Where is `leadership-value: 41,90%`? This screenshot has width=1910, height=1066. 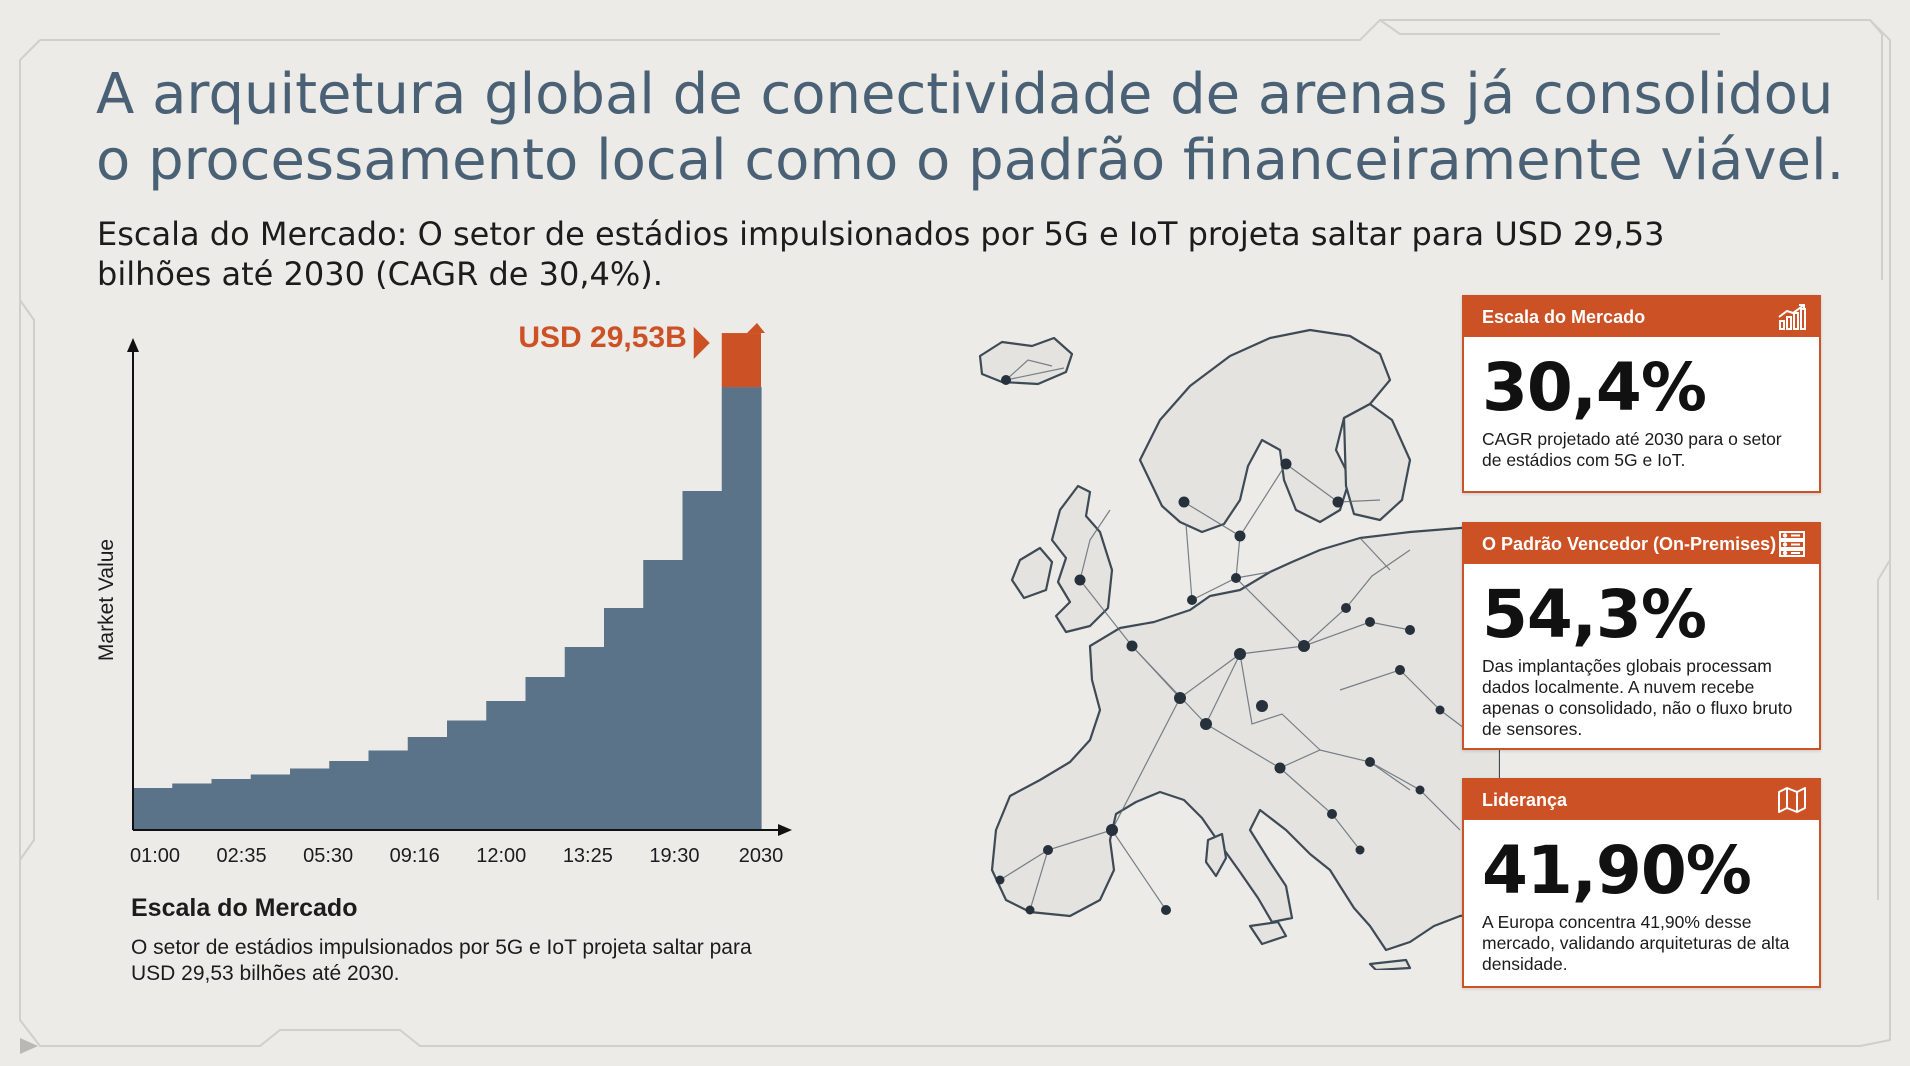 leadership-value: 41,90% is located at coordinates (1617, 870).